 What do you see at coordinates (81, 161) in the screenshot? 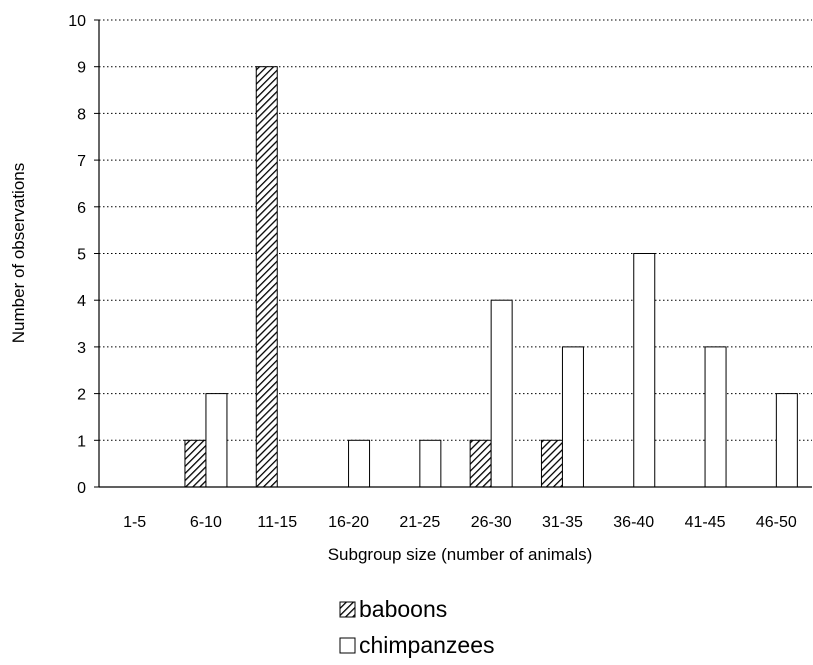
I see `y-tick-label: 7` at bounding box center [81, 161].